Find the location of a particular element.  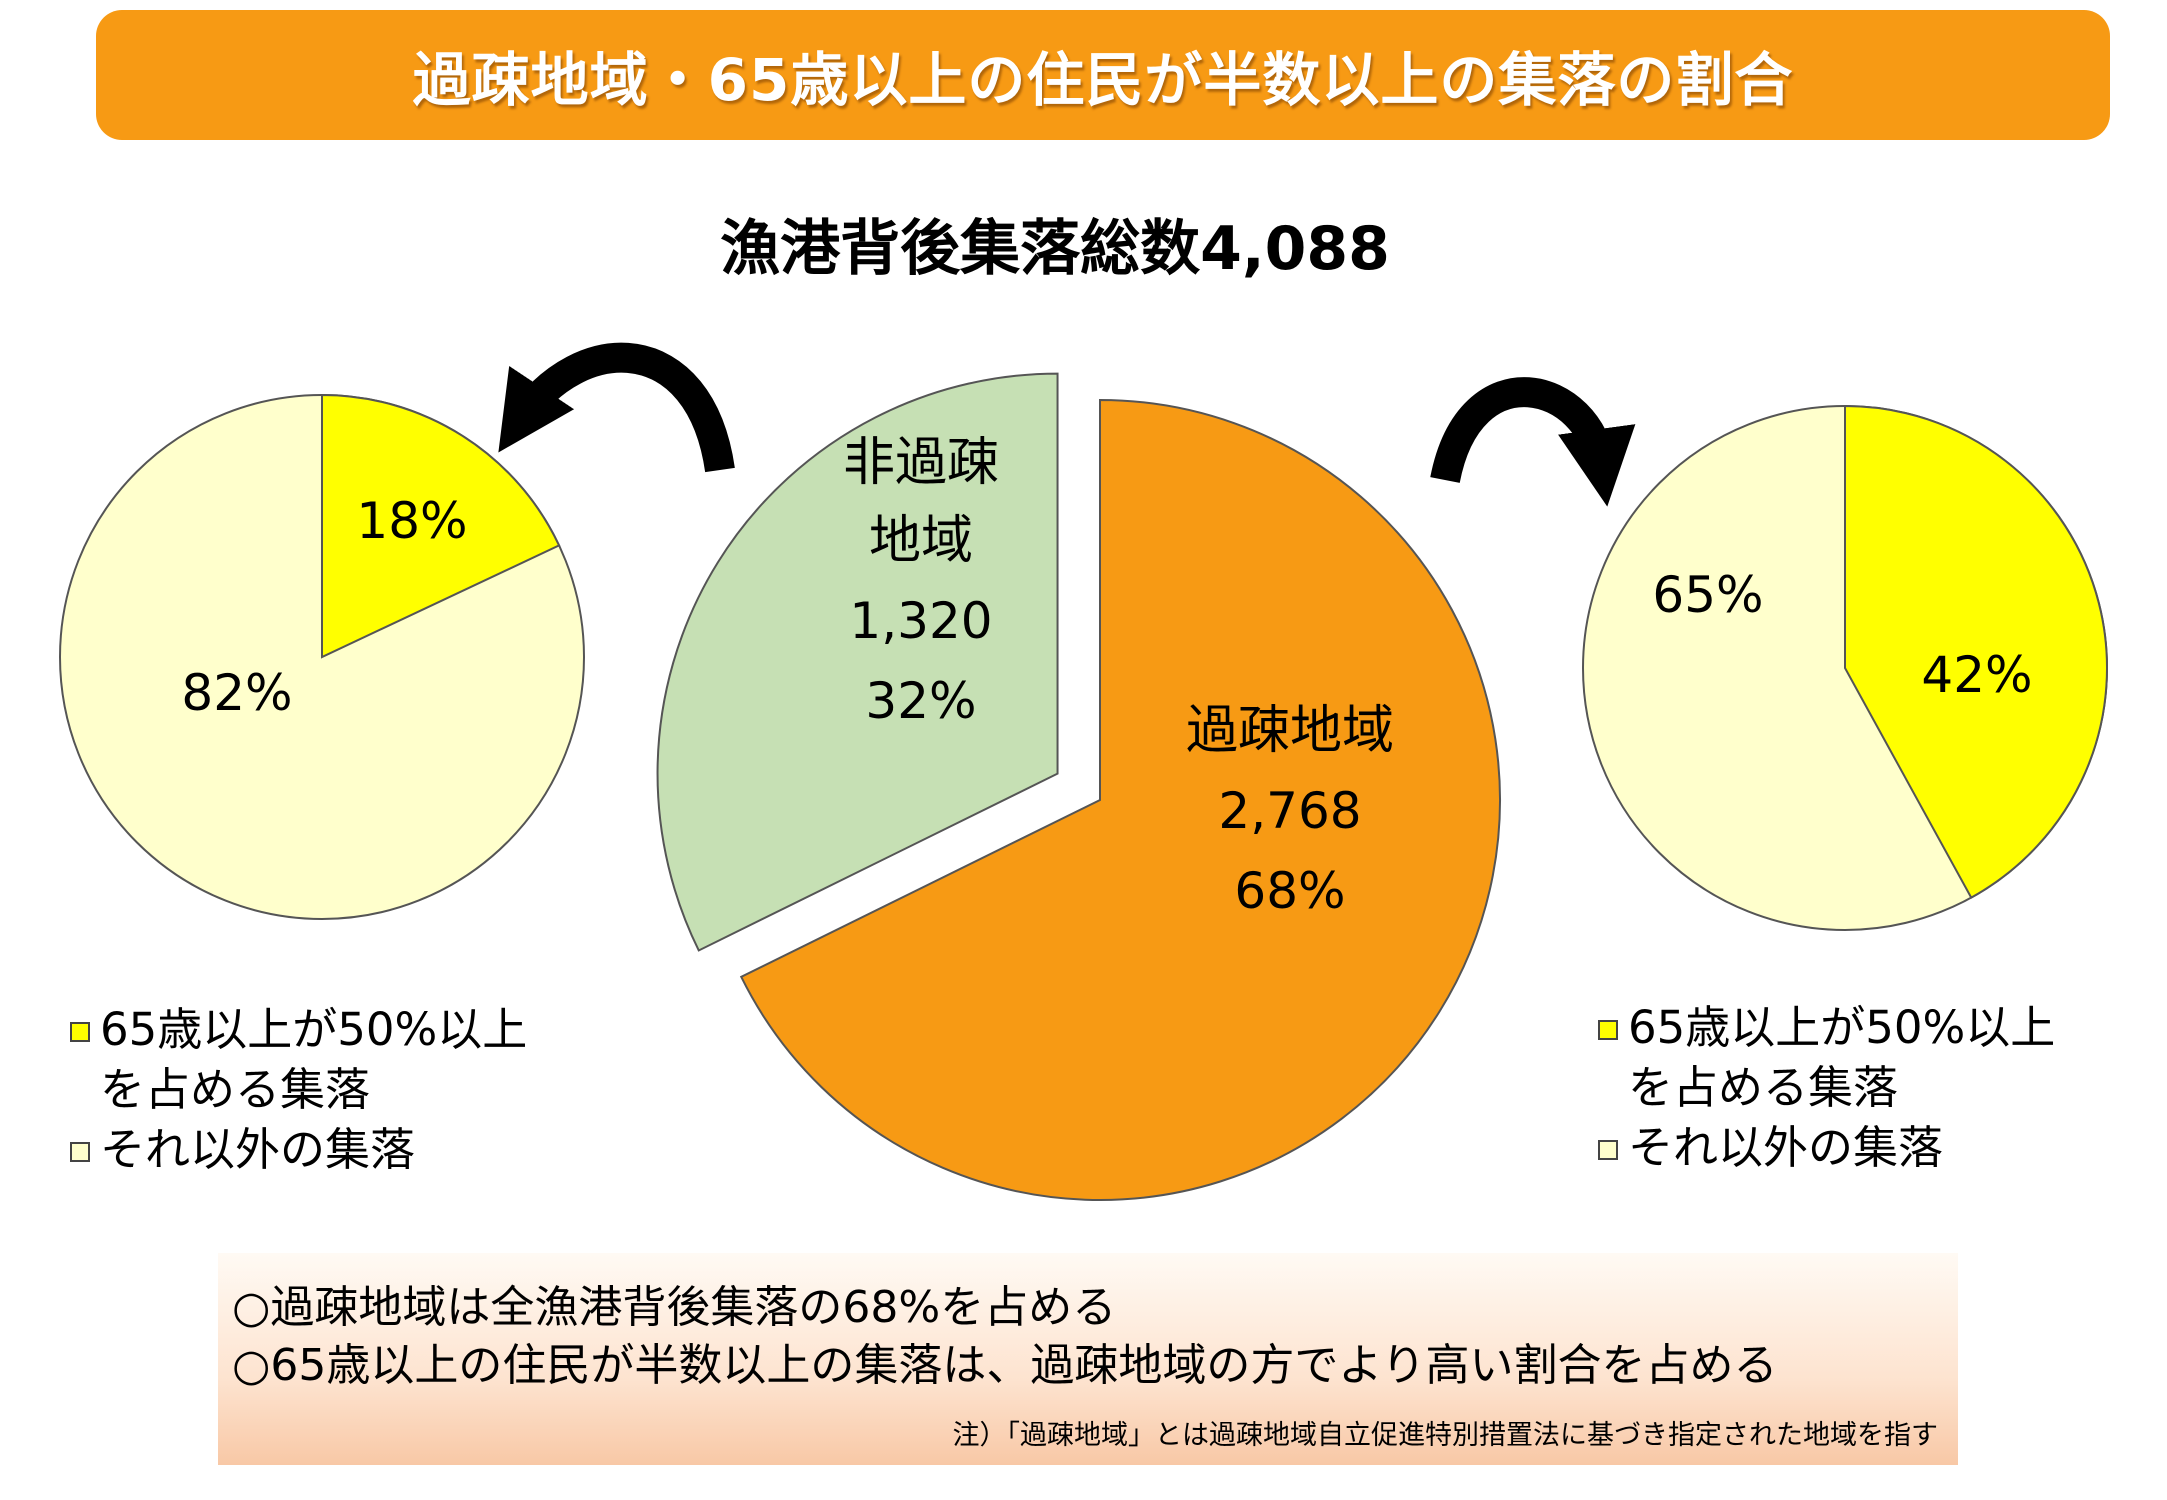

summary-line: ○過疎地域は全漁港背後集落の68%を占める is located at coordinates (674, 1307).